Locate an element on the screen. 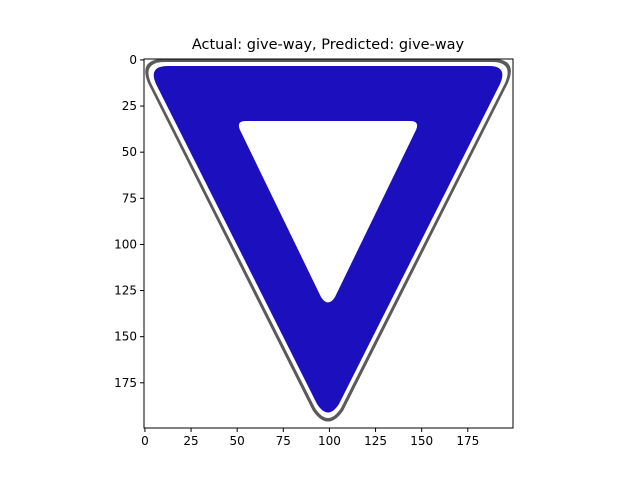 The height and width of the screenshot is (480, 640). y-tick-label: 0 is located at coordinates (133, 60).